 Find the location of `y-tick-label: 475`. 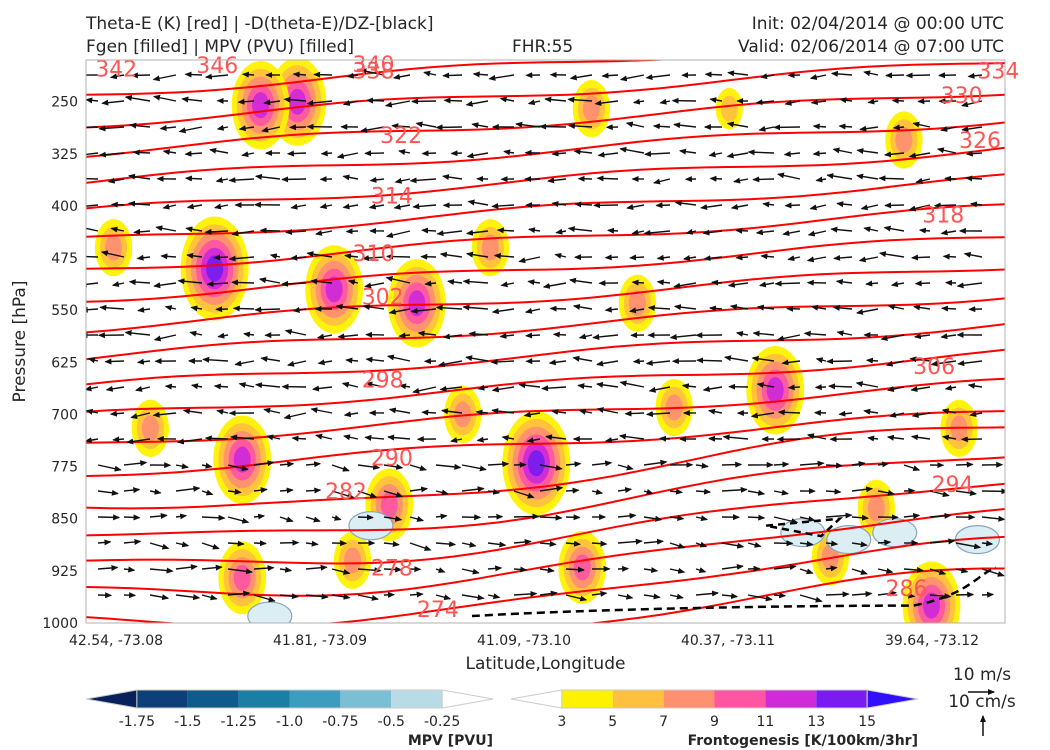

y-tick-label: 475 is located at coordinates (64, 259).